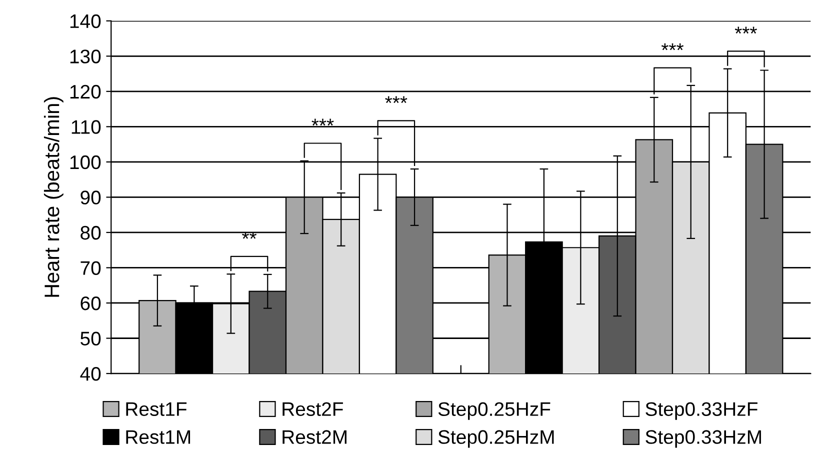 The width and height of the screenshot is (823, 464). What do you see at coordinates (158, 437) in the screenshot?
I see `legend-label: Rest1M` at bounding box center [158, 437].